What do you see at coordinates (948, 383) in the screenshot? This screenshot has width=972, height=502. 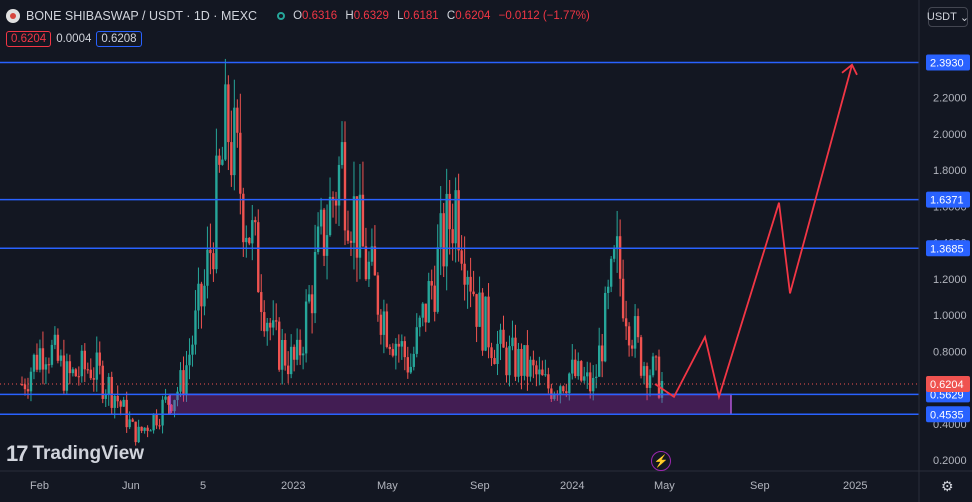 I see `current-price-box` at bounding box center [948, 383].